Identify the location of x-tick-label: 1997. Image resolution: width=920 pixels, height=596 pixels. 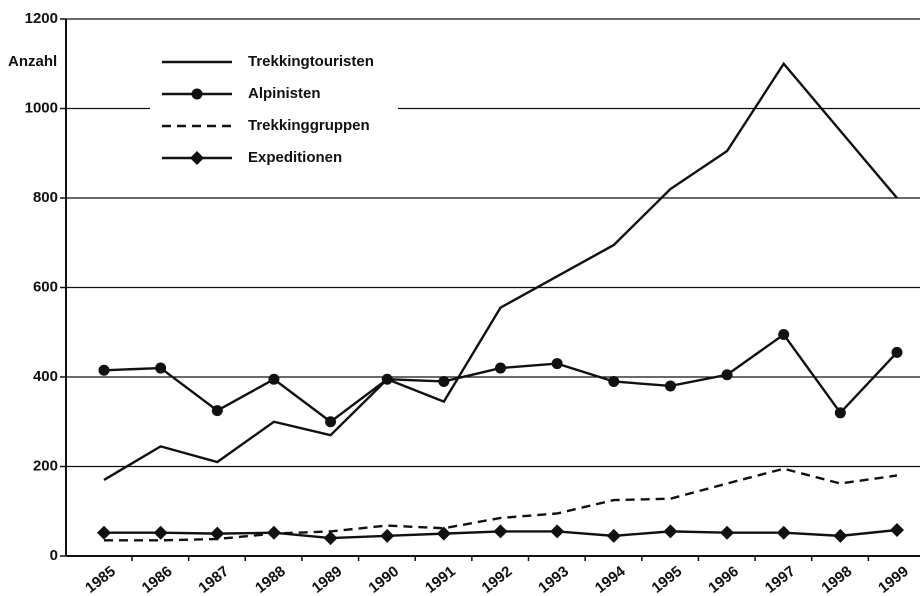
(780, 579).